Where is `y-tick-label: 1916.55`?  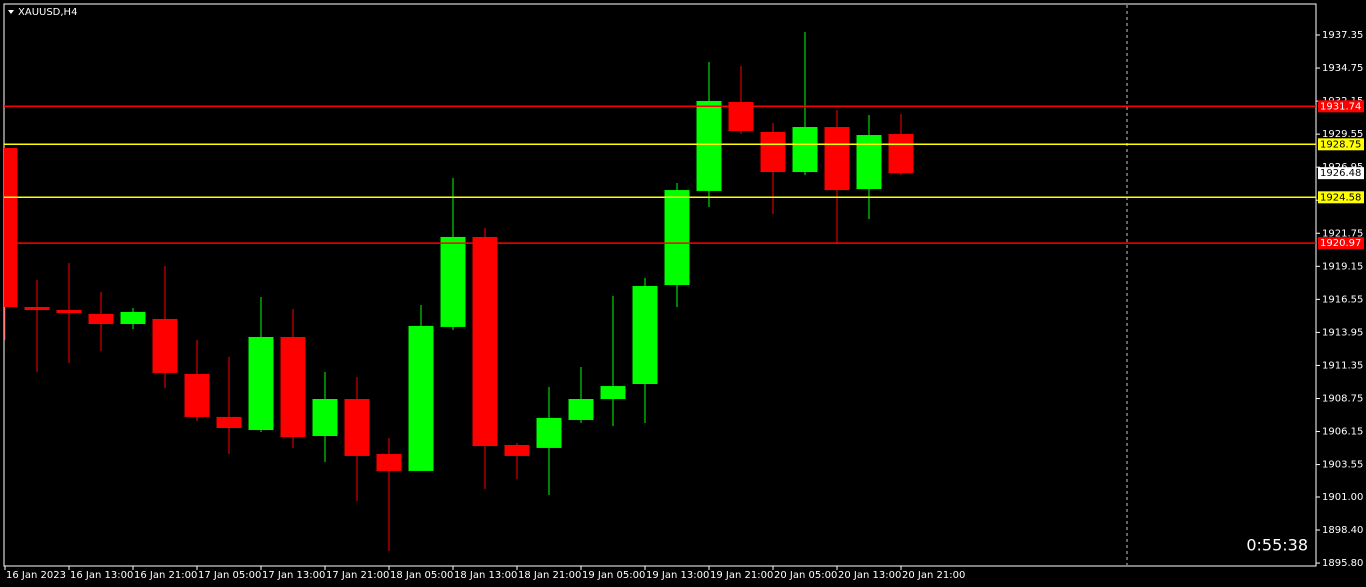
y-tick-label: 1916.55 is located at coordinates (1342, 299).